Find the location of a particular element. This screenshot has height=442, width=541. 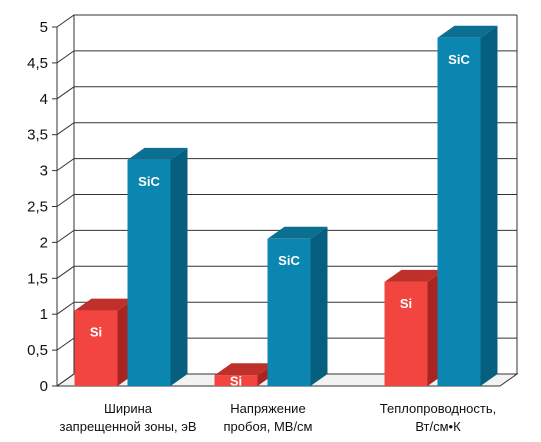

bar-si-1: Si is located at coordinates (104, 342).